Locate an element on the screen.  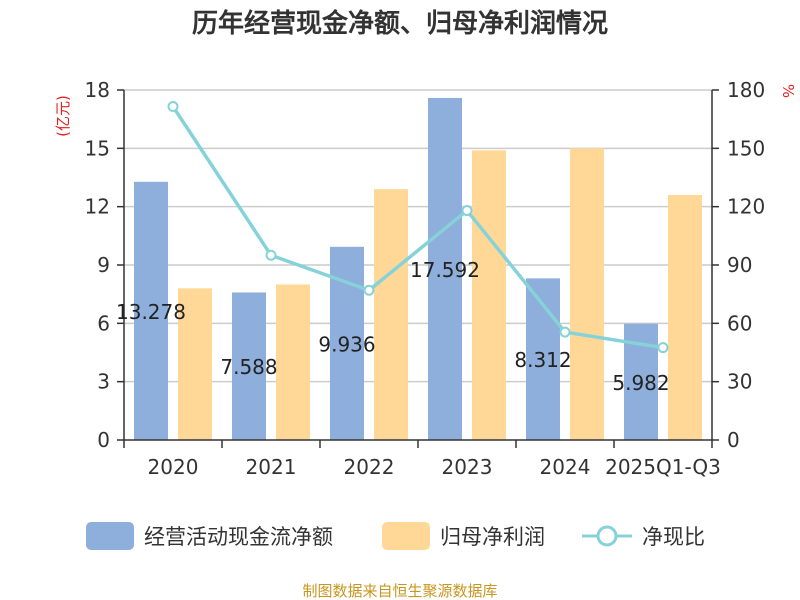
y-right-tick-label: 90 is located at coordinates (739, 265).